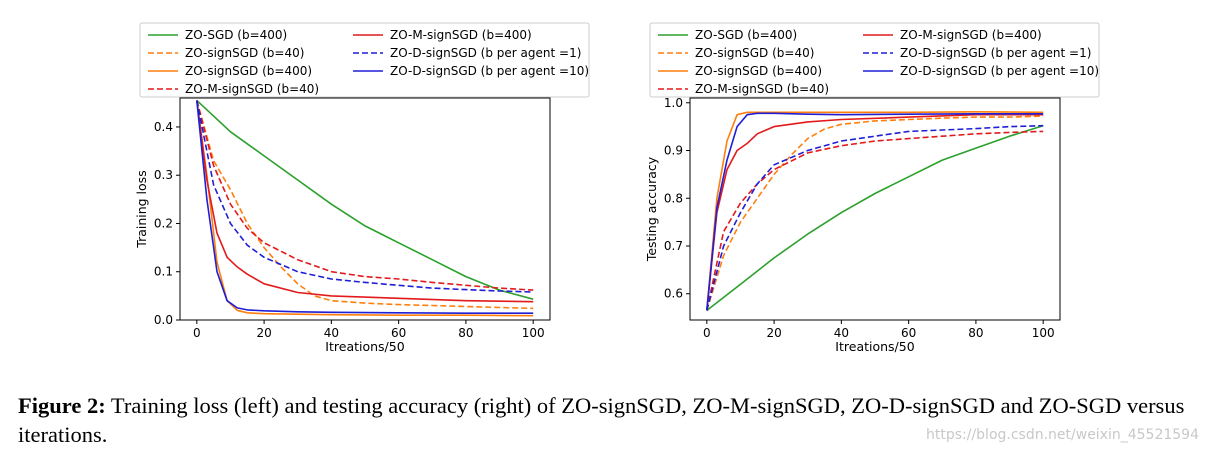  I want to click on y-tick-label: 0.3, so click(163, 175).